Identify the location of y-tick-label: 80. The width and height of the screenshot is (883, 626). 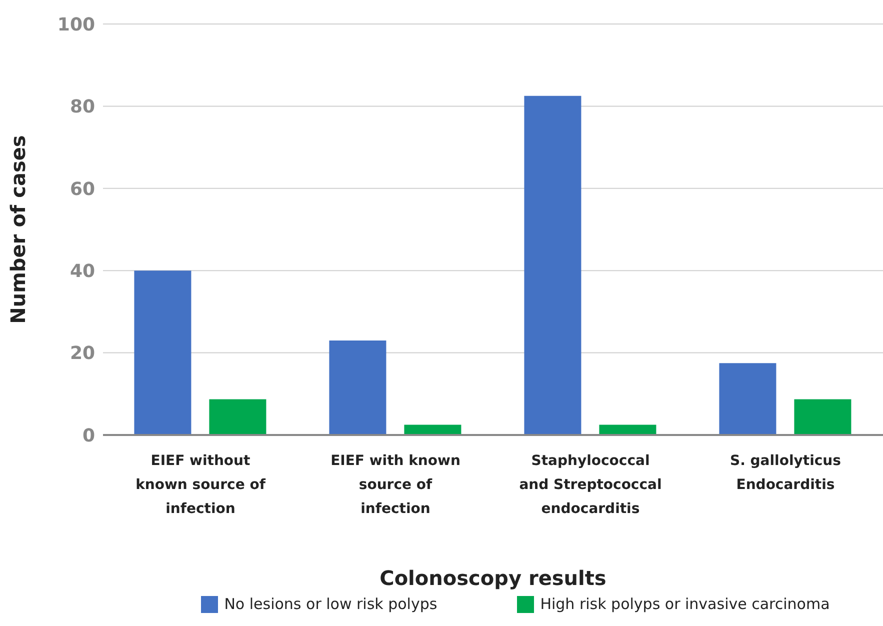
(82, 107).